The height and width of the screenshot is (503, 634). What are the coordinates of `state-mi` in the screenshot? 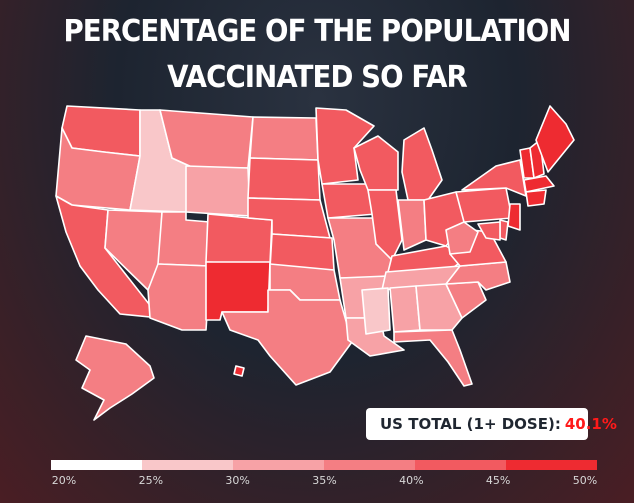 It's located at (422, 164).